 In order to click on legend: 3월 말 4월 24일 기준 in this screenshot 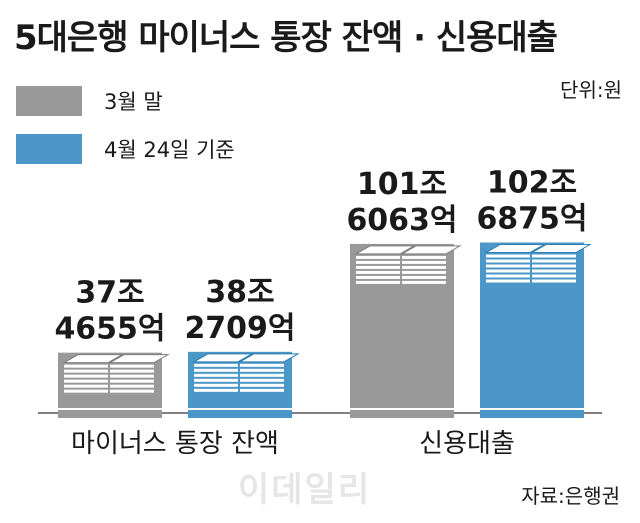, I will do `click(125, 130)`.